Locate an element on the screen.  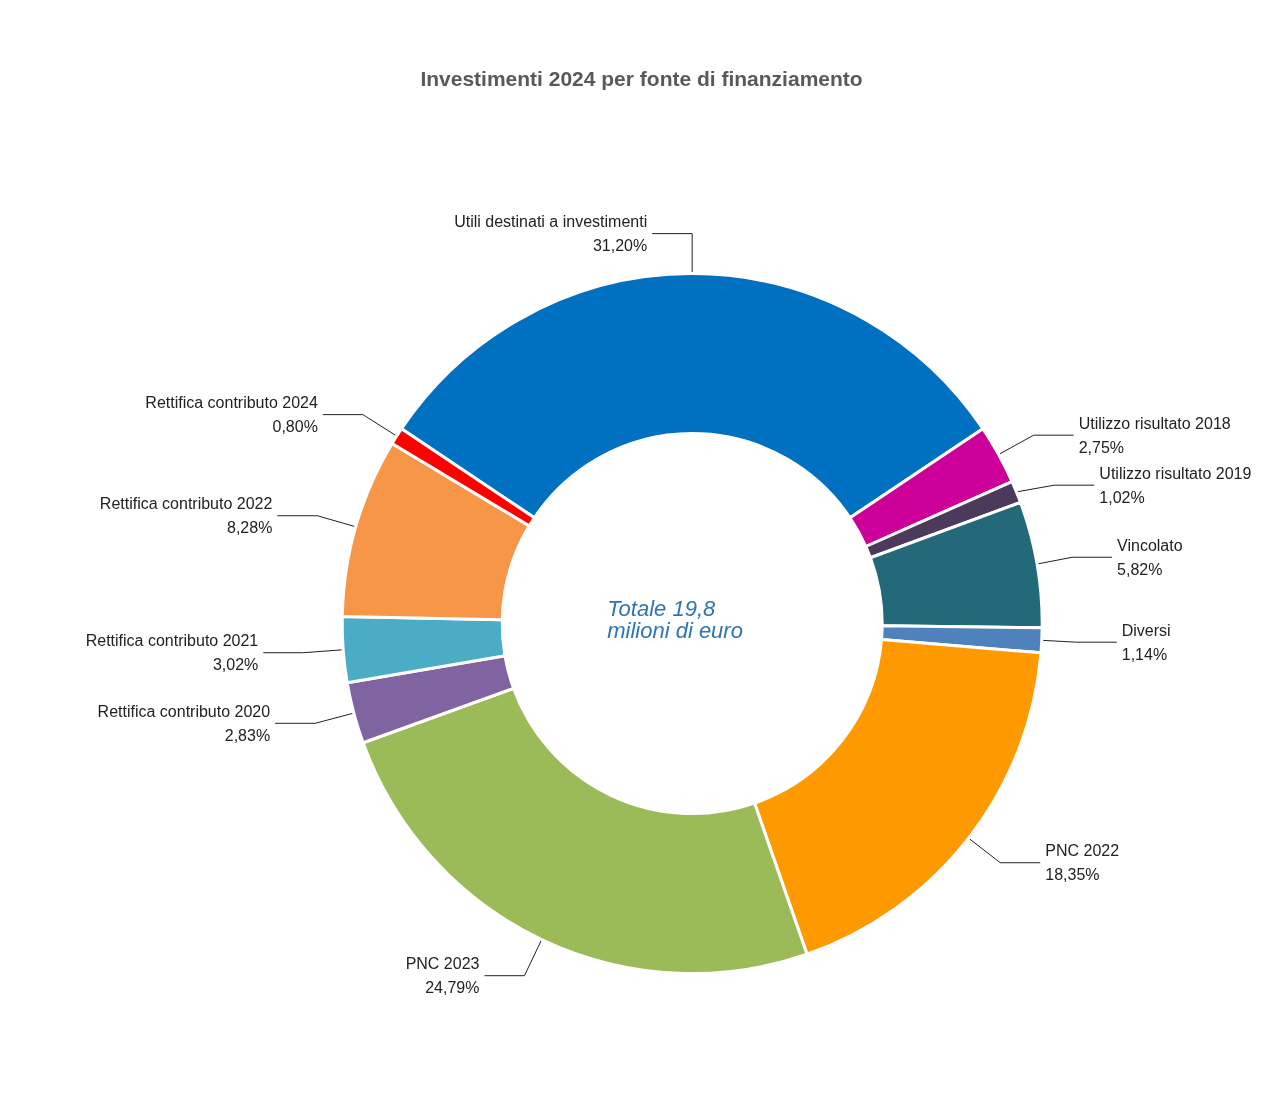
slice-label: Rettifica contributo 2024 is located at coordinates (231, 403).